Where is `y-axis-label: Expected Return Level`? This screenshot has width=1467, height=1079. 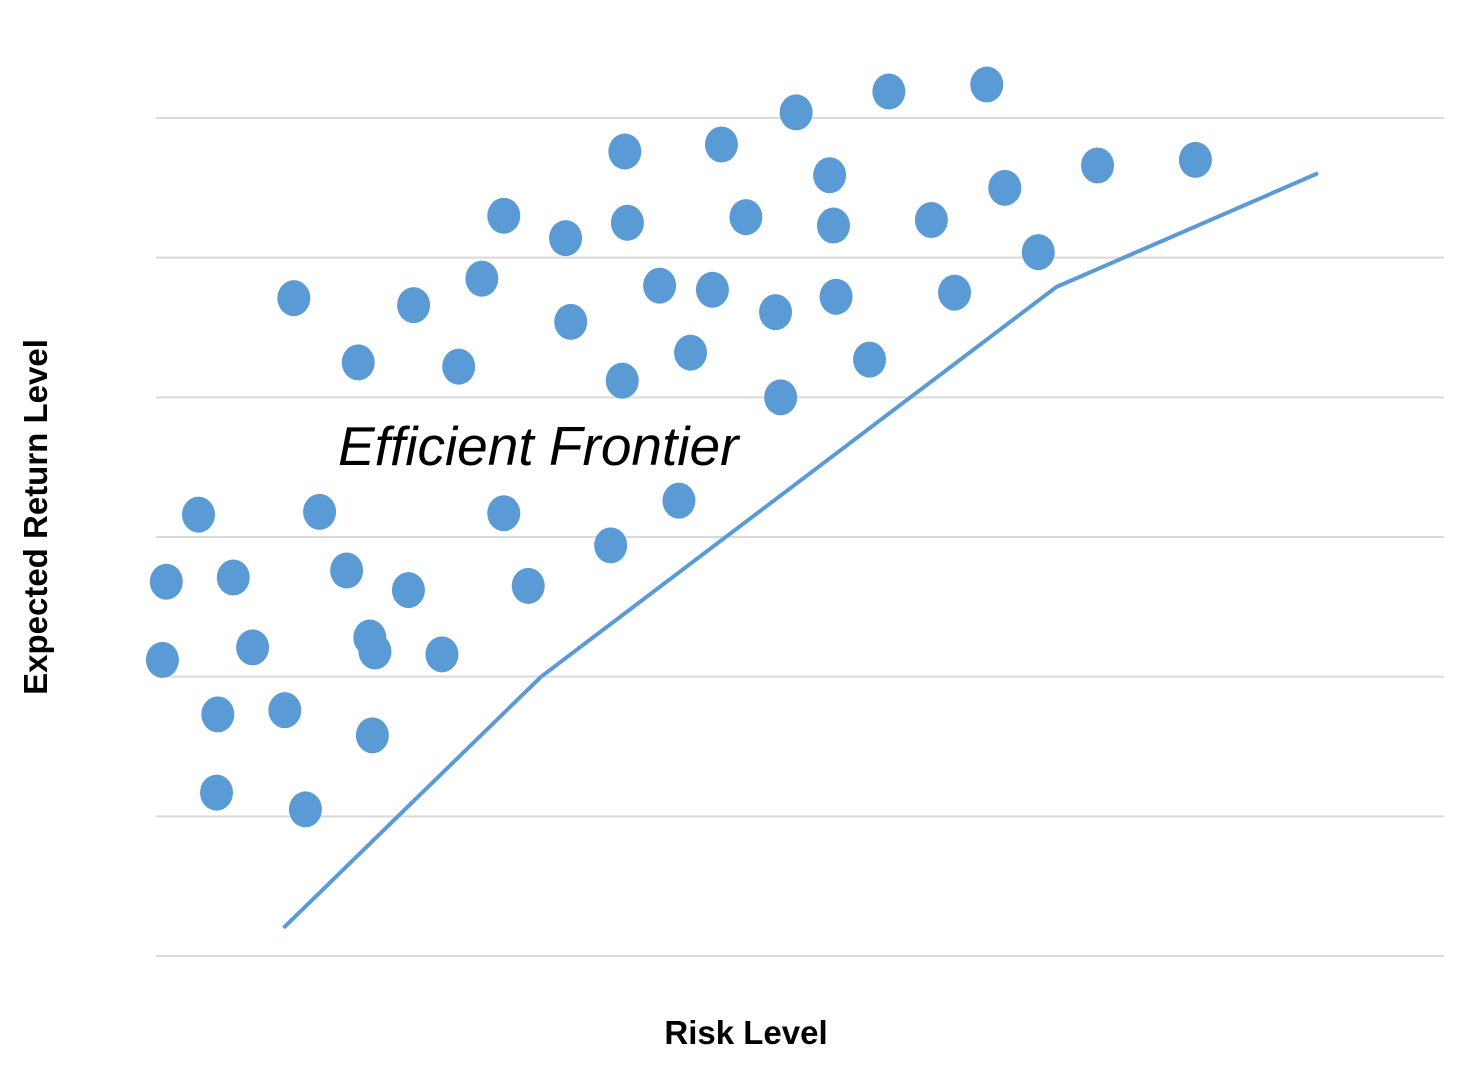
y-axis-label: Expected Return Level is located at coordinates (35, 517).